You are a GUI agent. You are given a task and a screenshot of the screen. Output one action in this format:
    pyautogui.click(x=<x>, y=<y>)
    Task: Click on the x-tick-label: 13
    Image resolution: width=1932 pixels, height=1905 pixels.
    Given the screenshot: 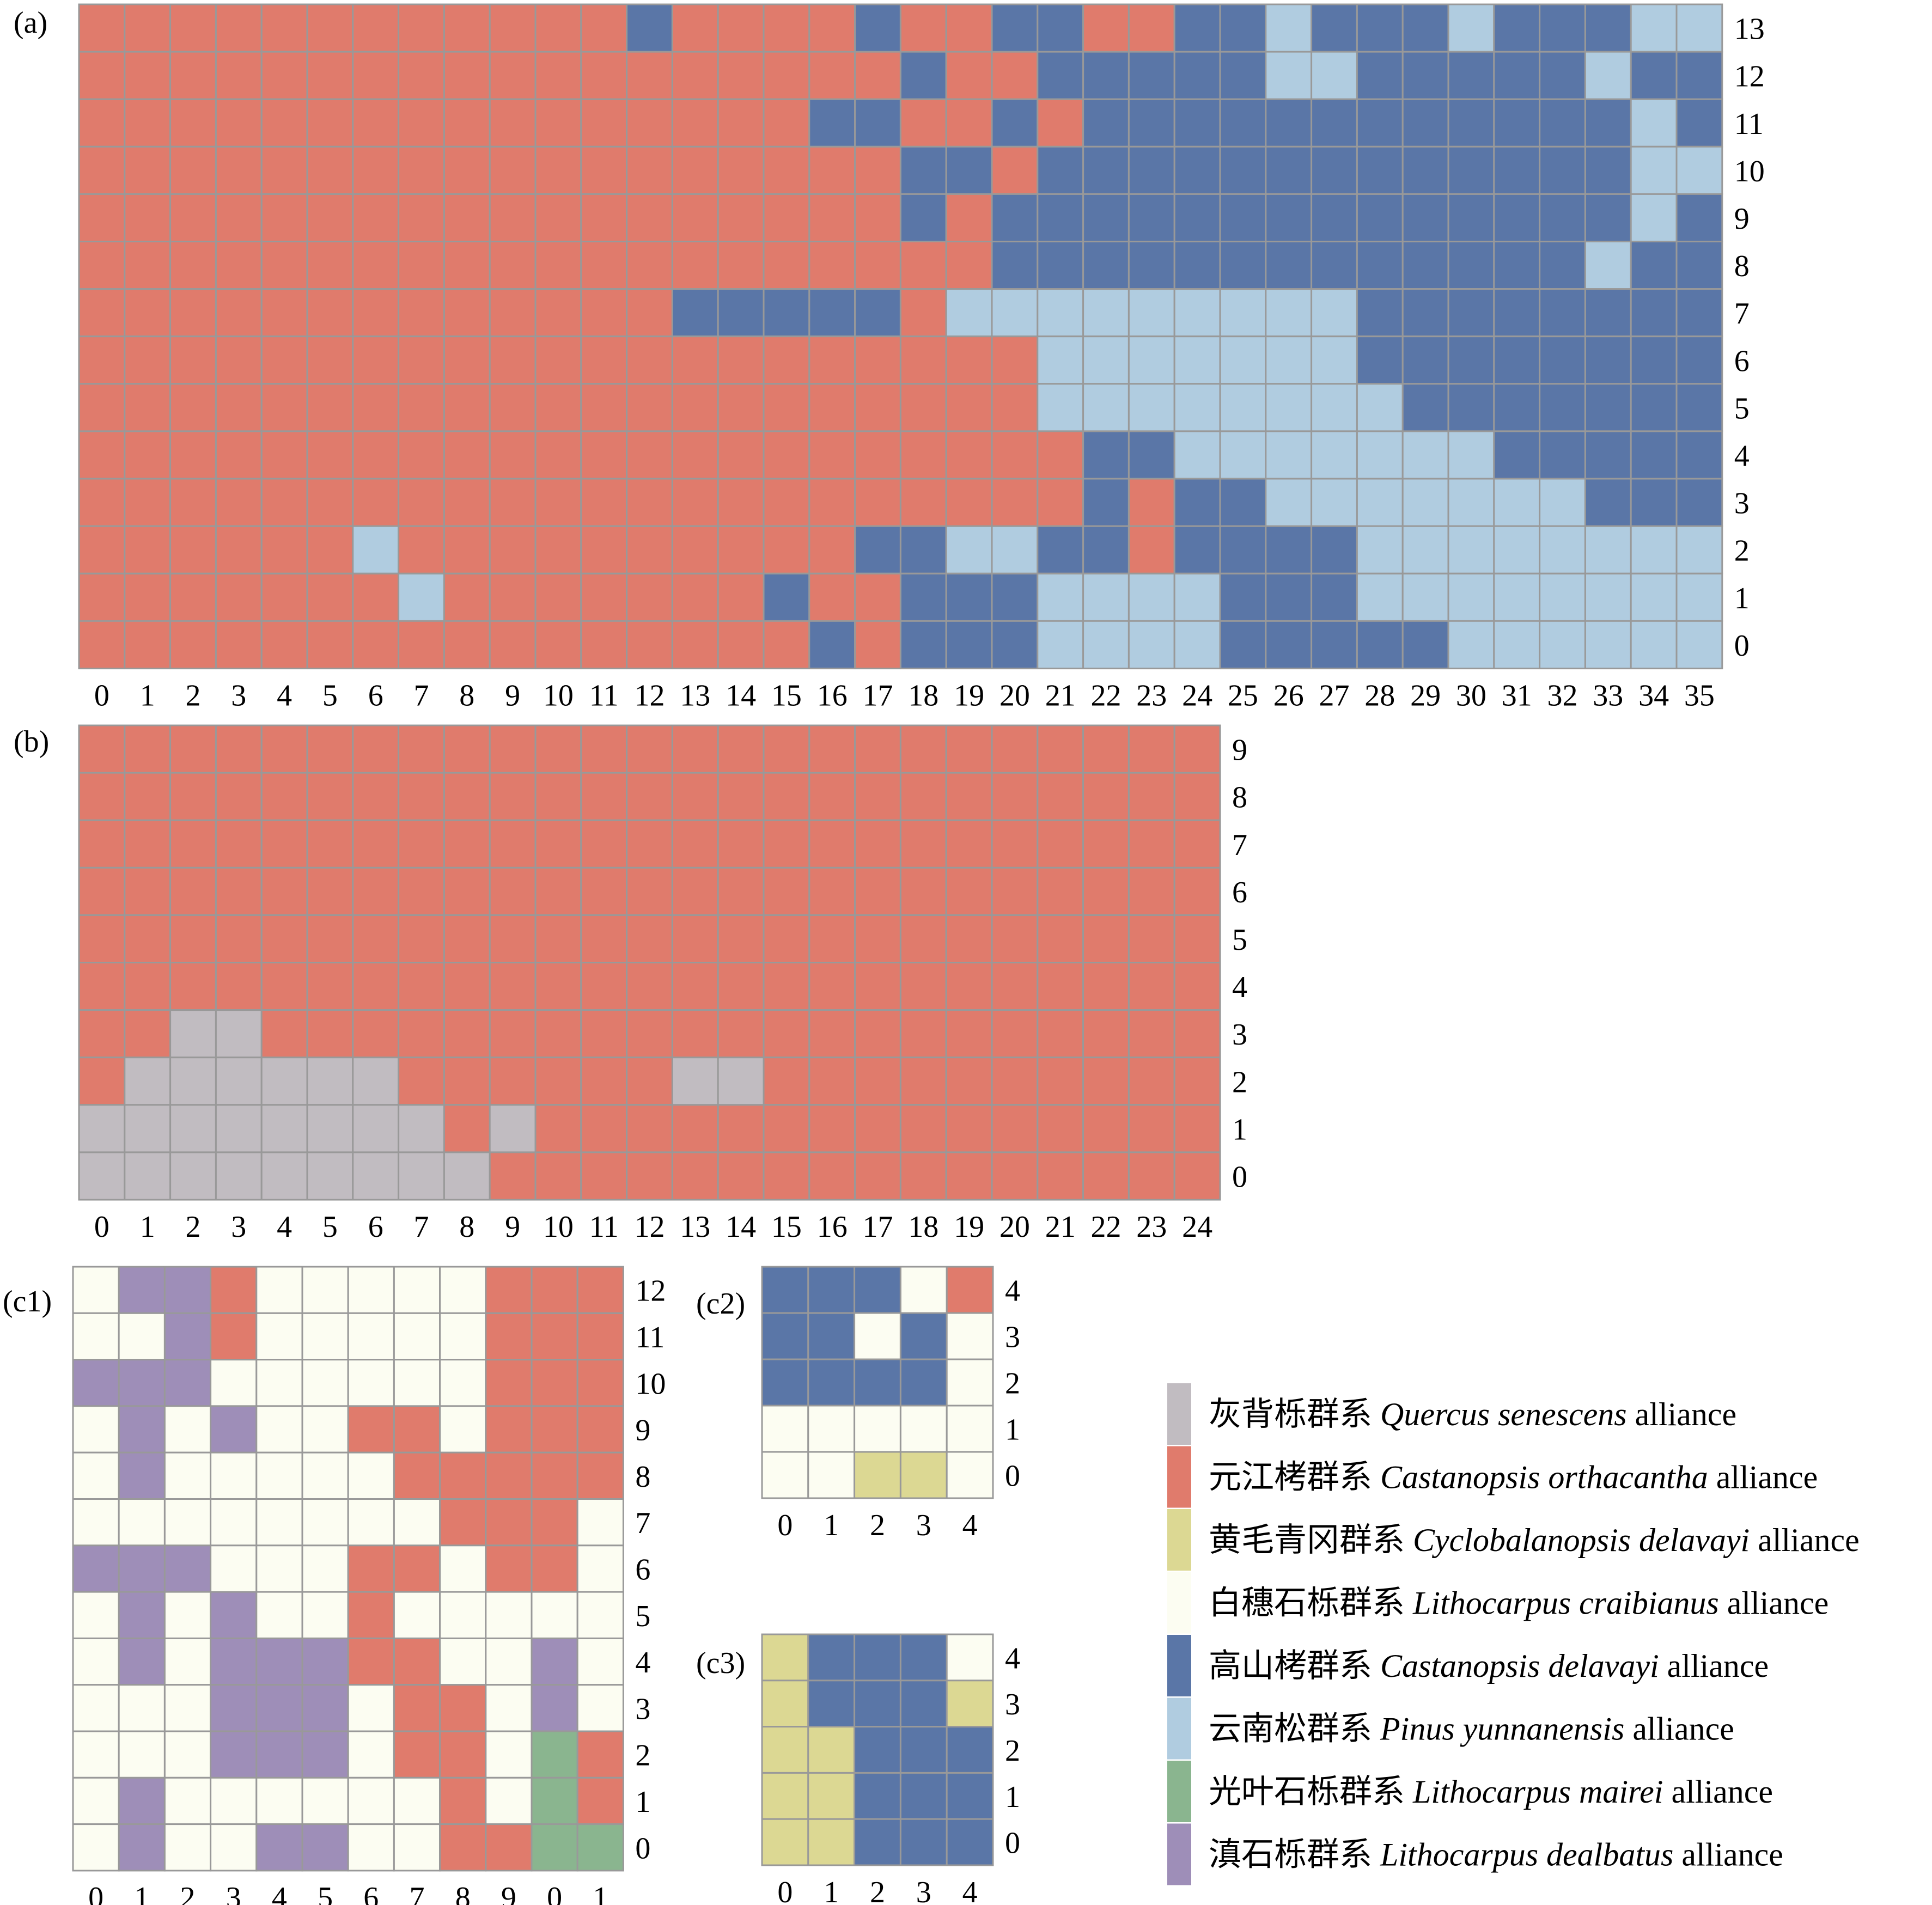 What is the action you would take?
    pyautogui.click(x=695, y=695)
    